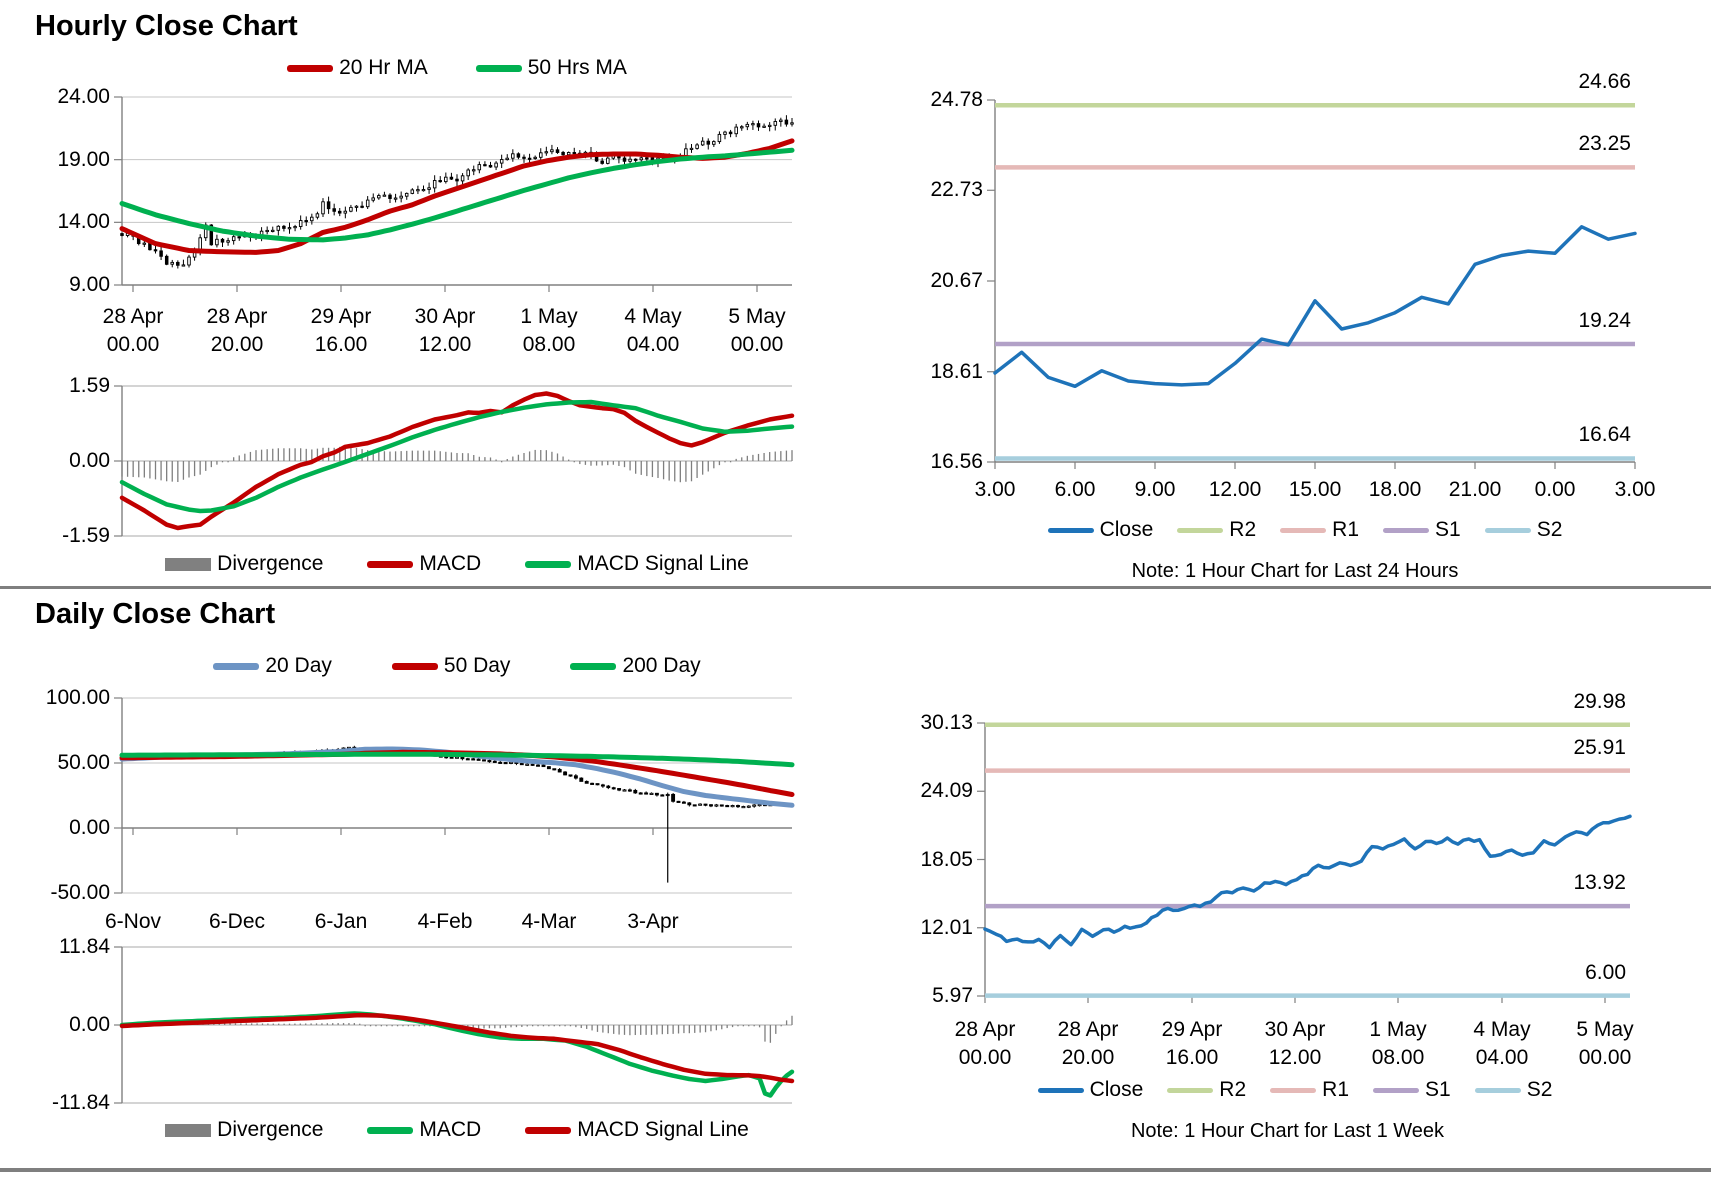 Image resolution: width=1711 pixels, height=1178 pixels. I want to click on daily-pivot-legend: Close R2 R1 S1 S2, so click(1295, 1090).